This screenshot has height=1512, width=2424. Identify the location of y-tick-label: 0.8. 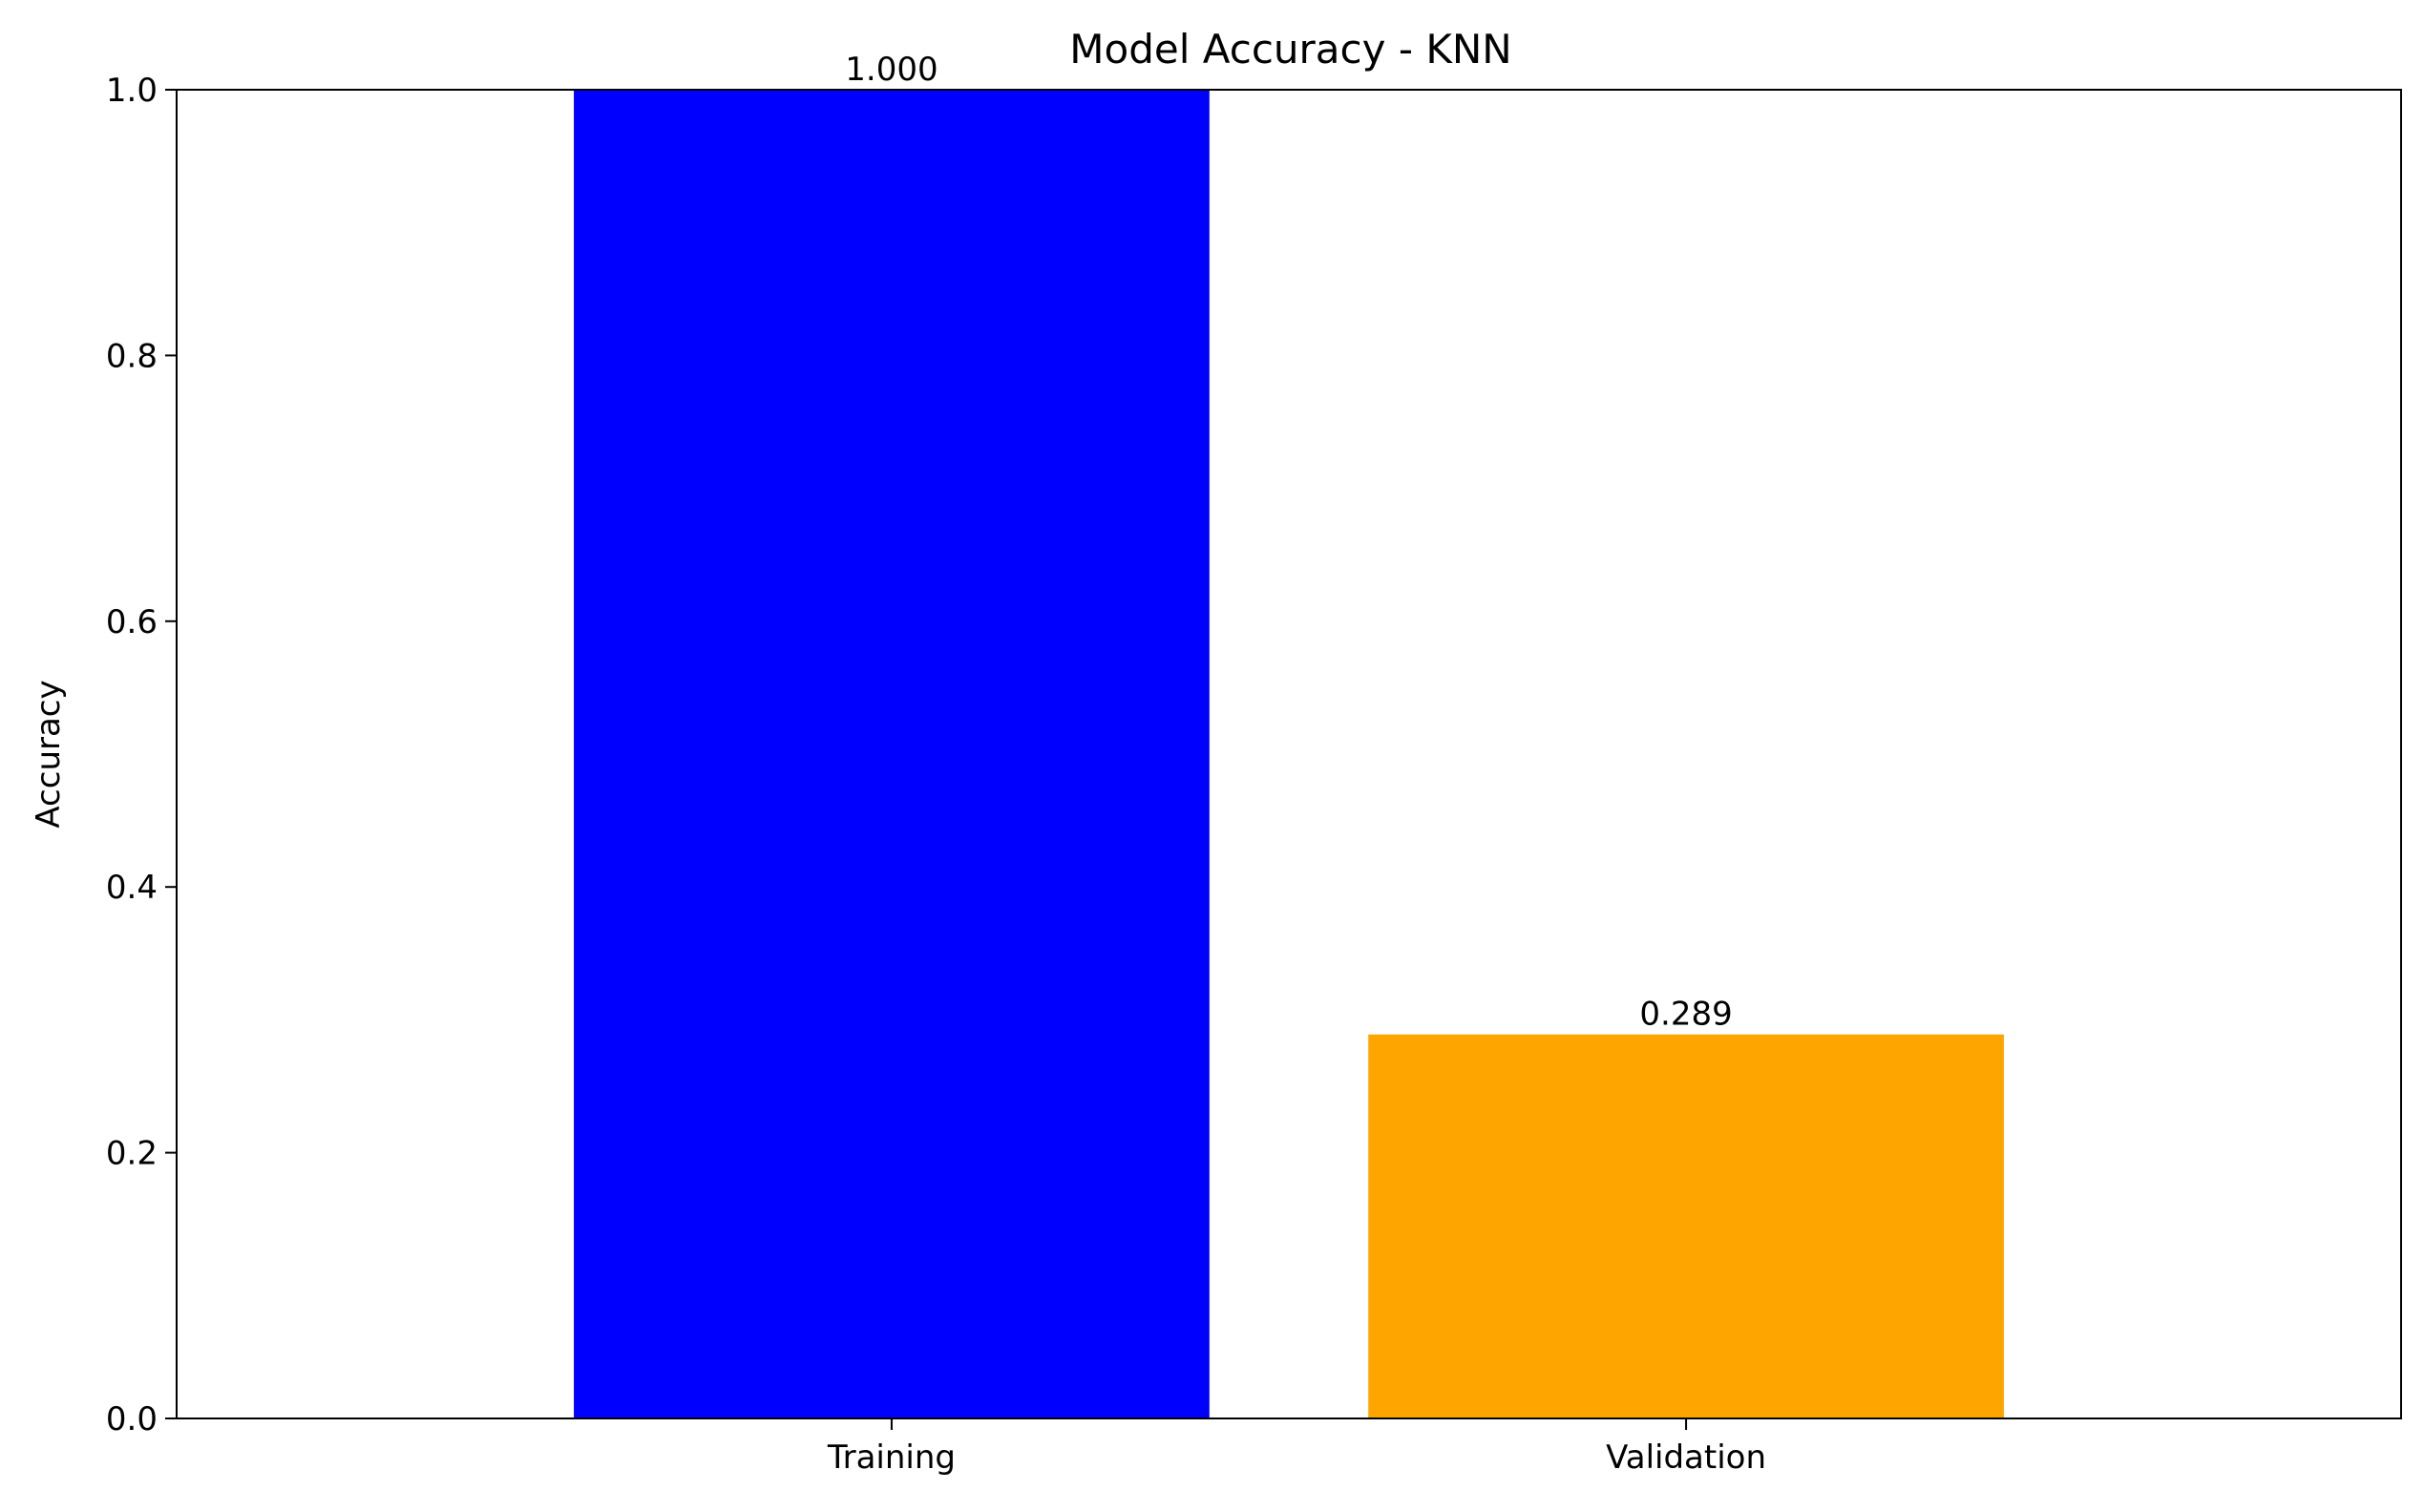
(132, 356).